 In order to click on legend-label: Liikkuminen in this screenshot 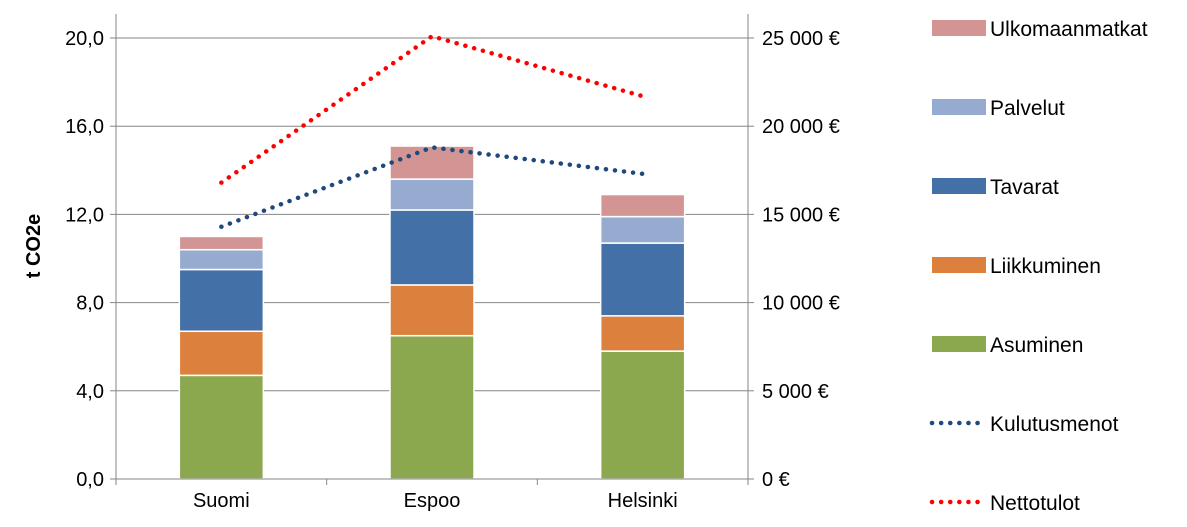, I will do `click(1045, 266)`.